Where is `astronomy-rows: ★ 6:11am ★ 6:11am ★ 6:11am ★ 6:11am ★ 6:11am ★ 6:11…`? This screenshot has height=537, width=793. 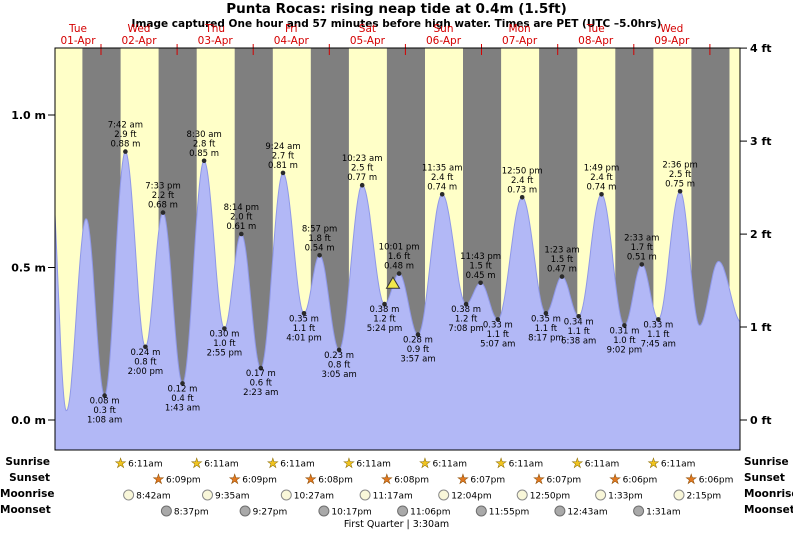 astronomy-rows: ★ 6:11am ★ 6:11am ★ 6:11am ★ 6:11am ★ 6:11am ★ 6:11… is located at coordinates (424, 487).